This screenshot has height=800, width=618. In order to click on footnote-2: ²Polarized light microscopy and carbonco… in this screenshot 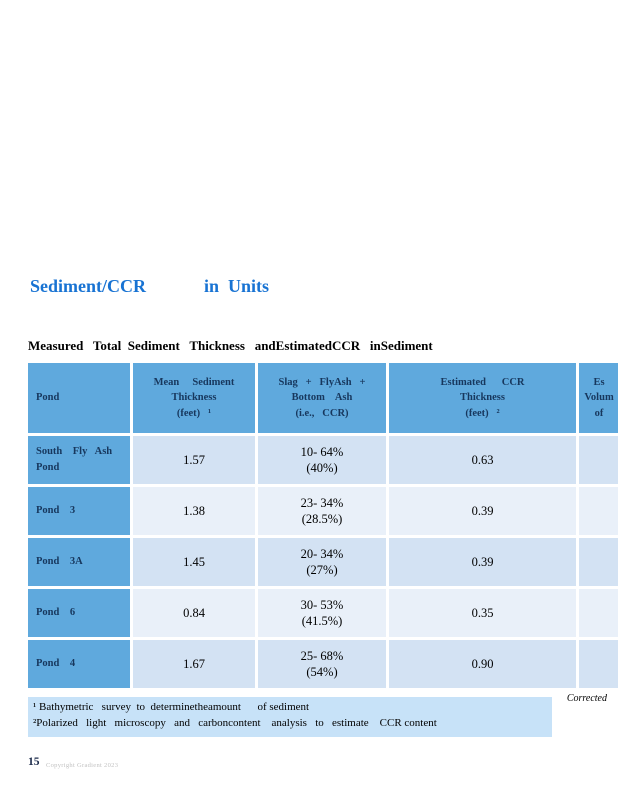, I will do `click(235, 722)`.